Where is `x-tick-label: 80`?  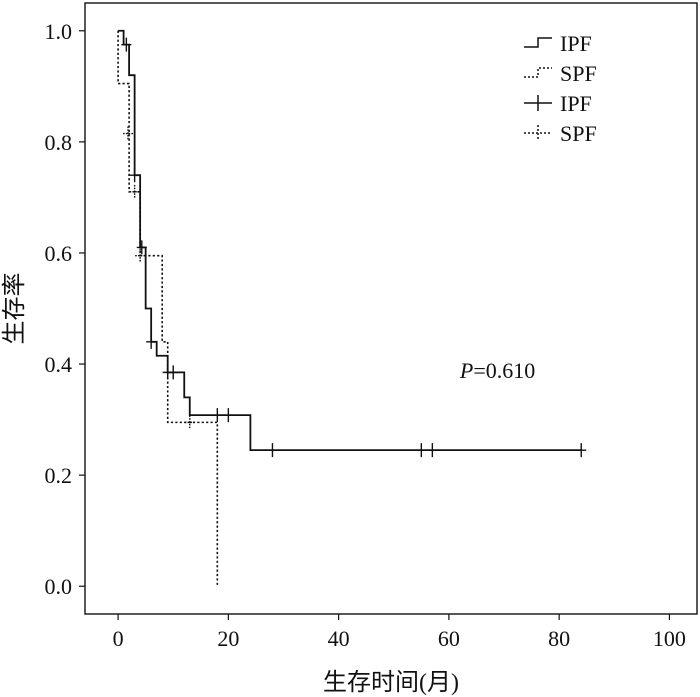 x-tick-label: 80 is located at coordinates (559, 638).